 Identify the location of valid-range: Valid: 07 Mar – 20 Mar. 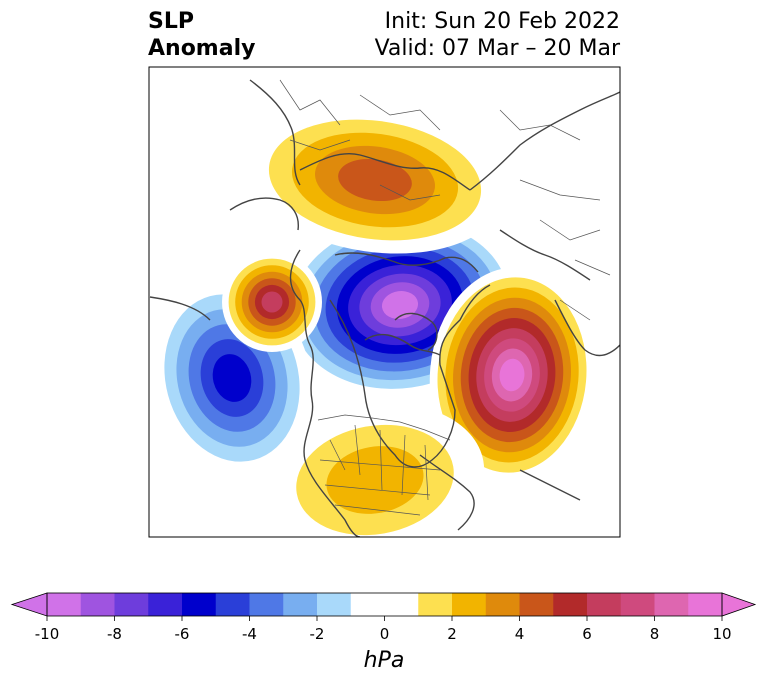
(497, 48).